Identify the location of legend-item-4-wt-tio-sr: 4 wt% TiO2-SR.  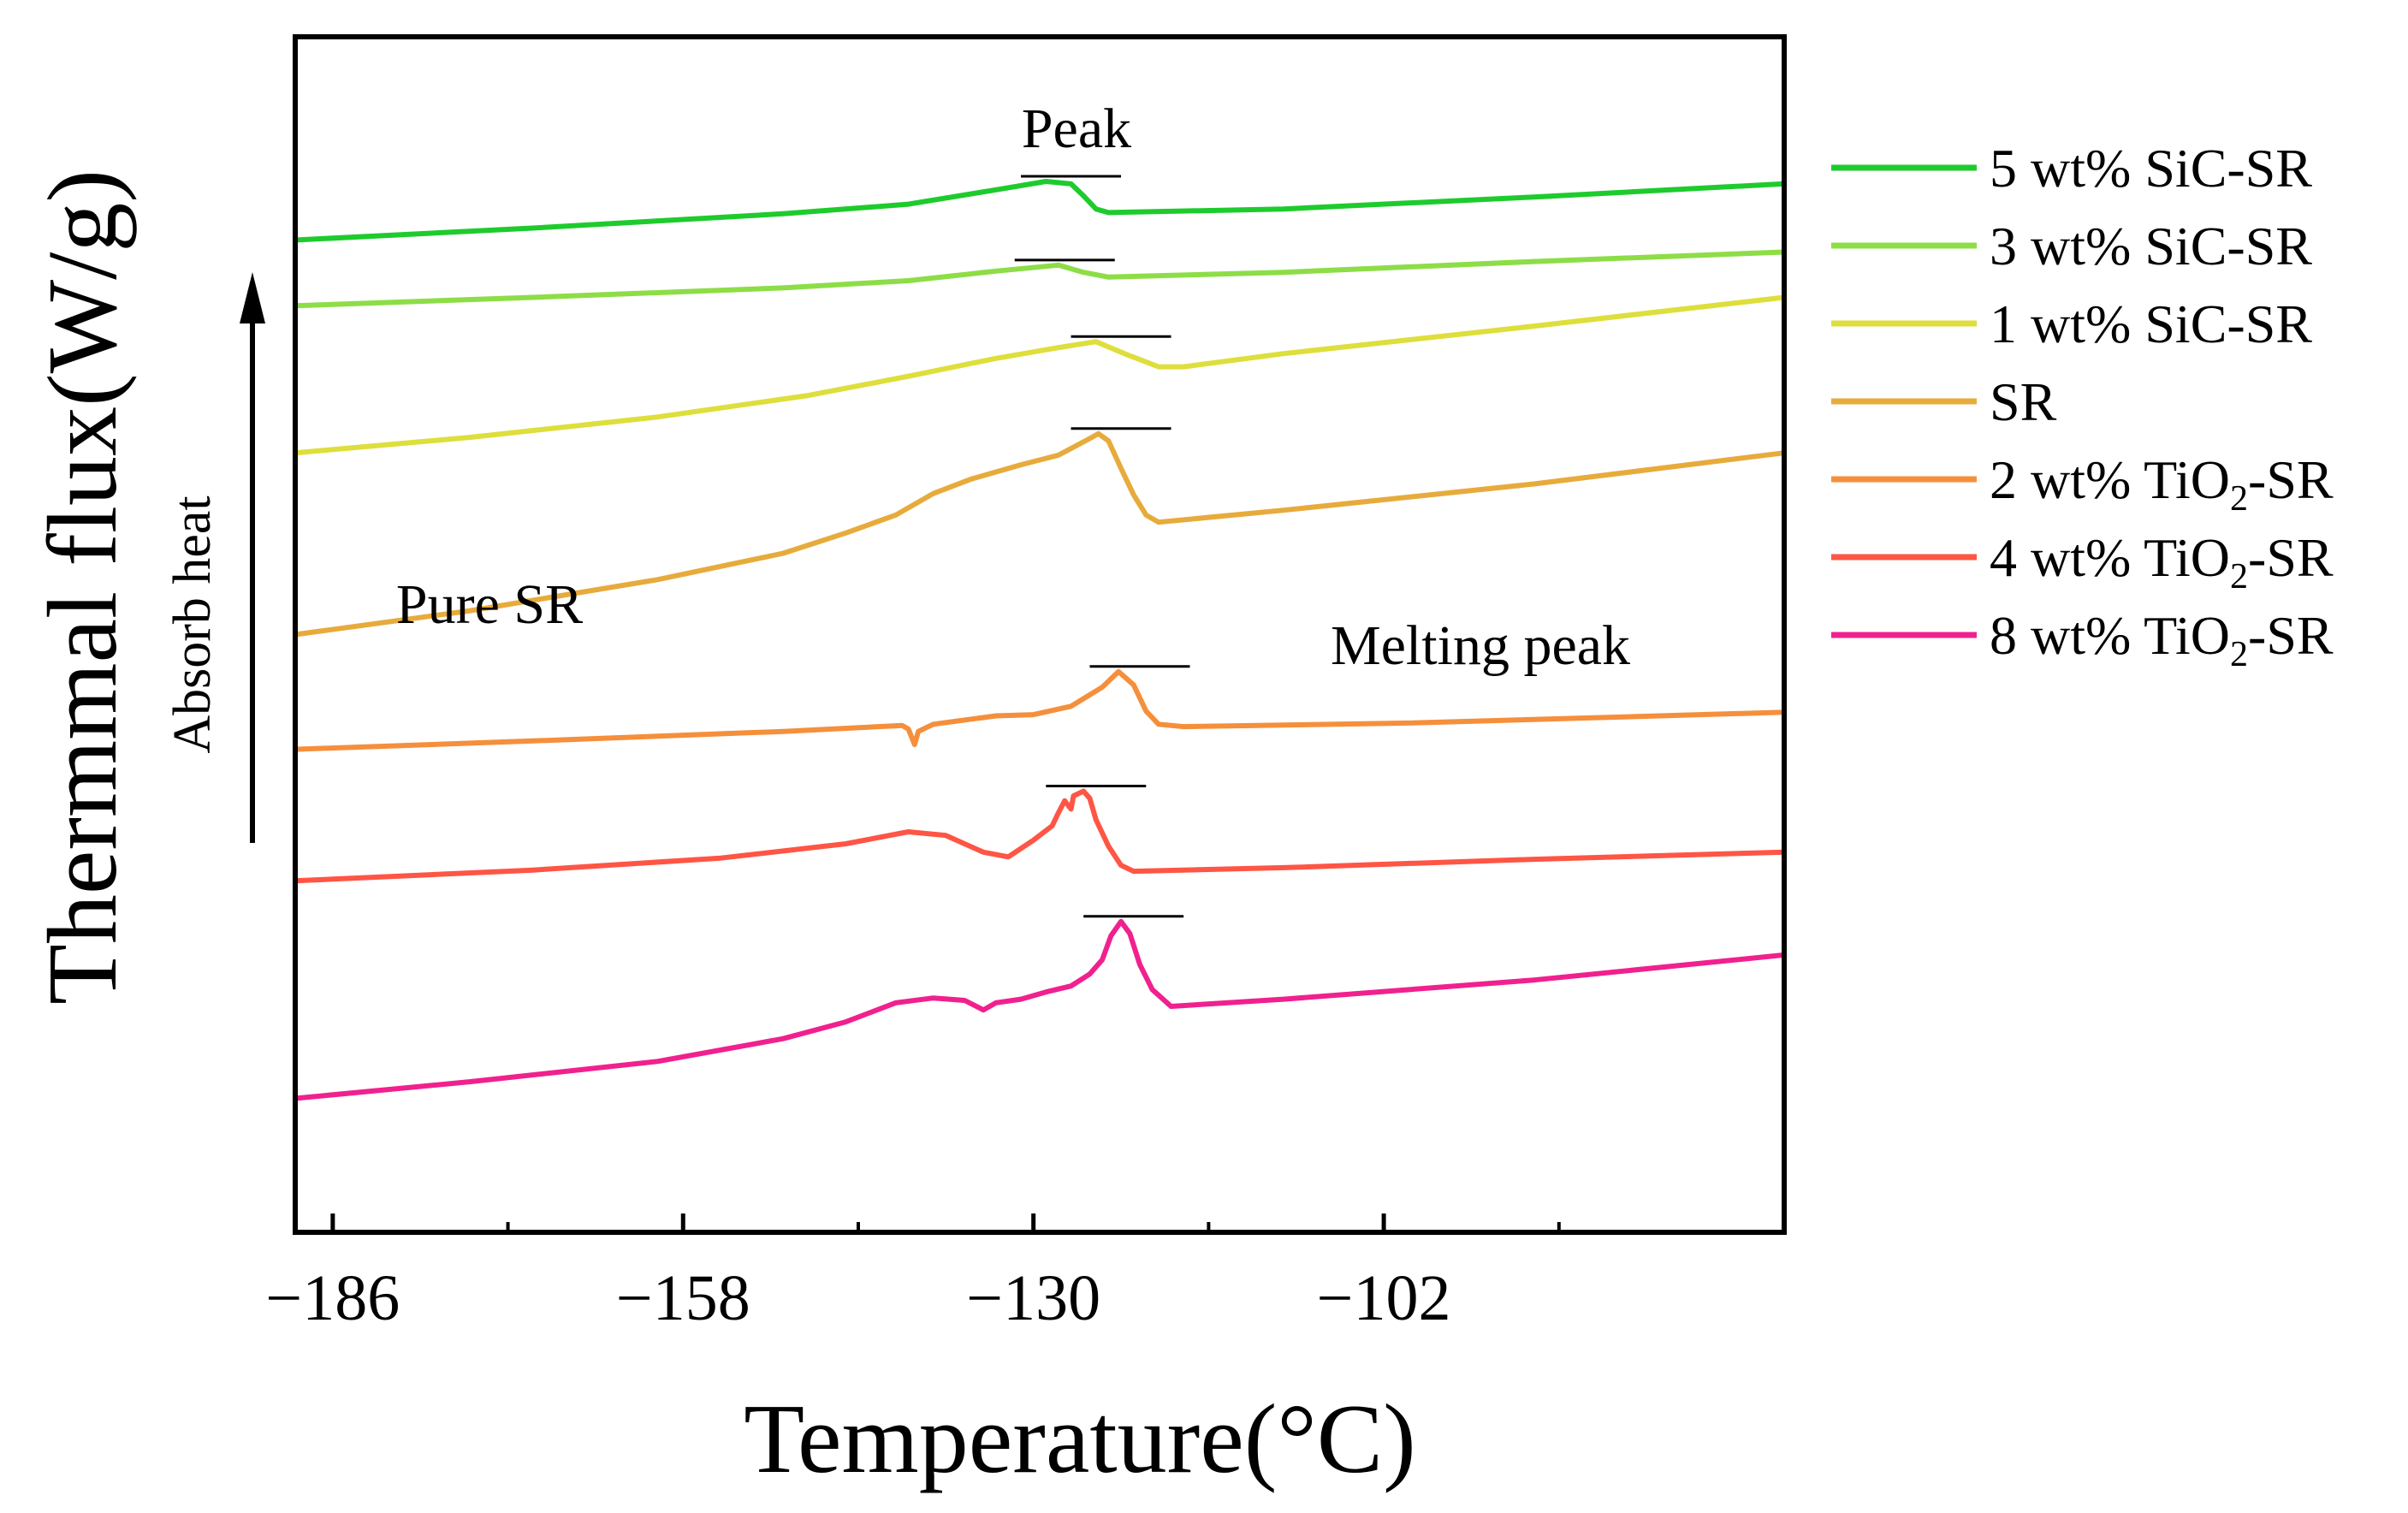
(2082, 561).